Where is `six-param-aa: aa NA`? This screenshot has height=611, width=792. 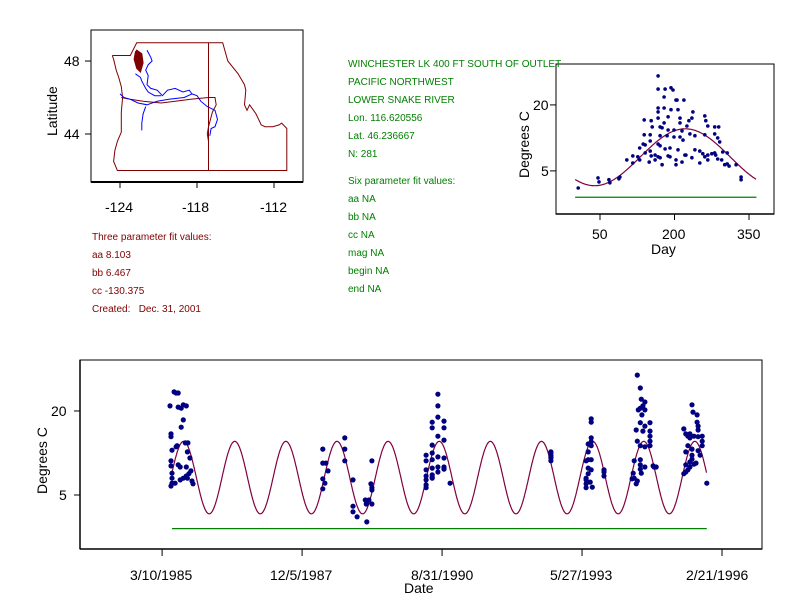 six-param-aa: aa NA is located at coordinates (362, 199).